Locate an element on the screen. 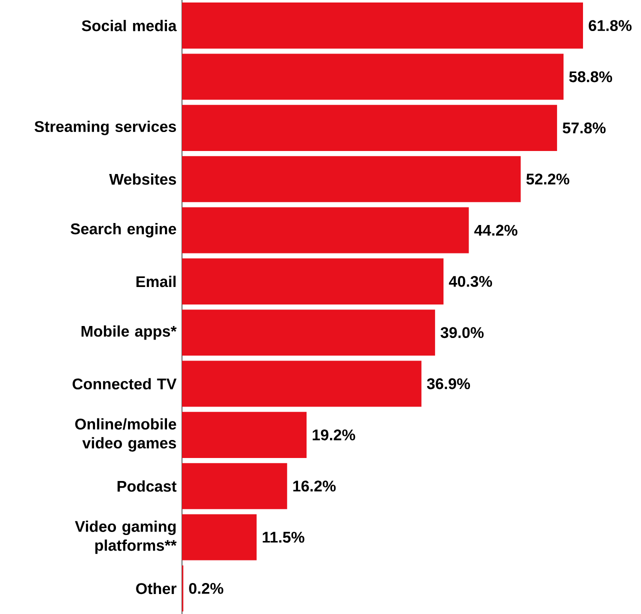  data-label: 44.2% is located at coordinates (496, 230).